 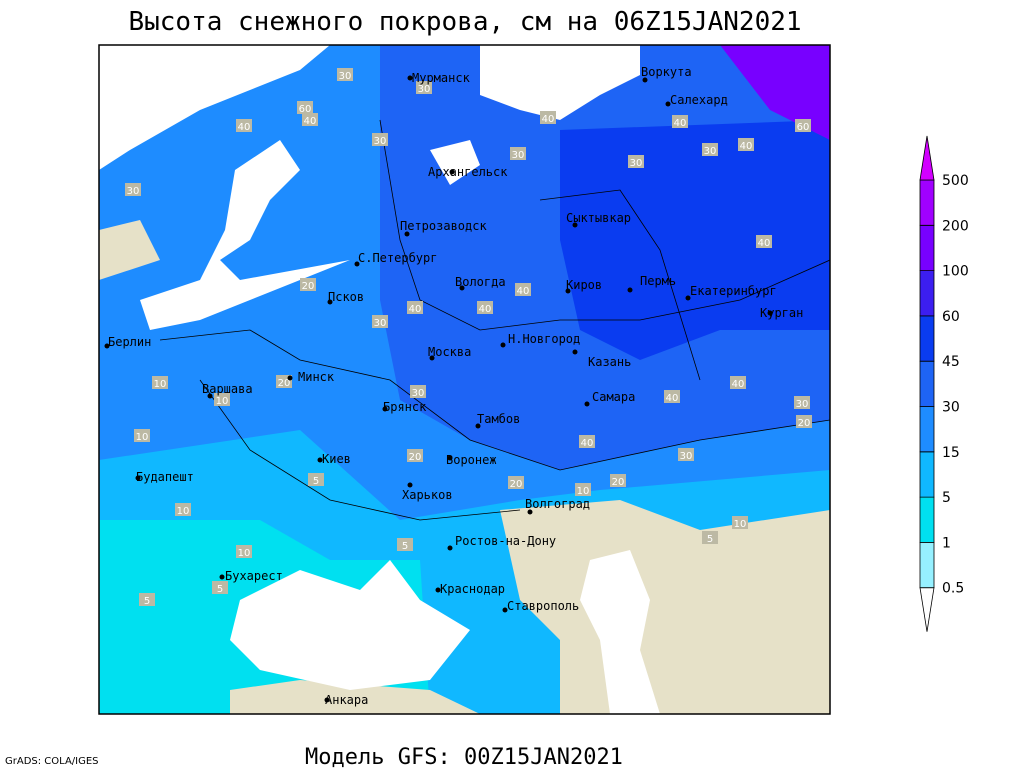 What do you see at coordinates (52, 761) in the screenshot?
I see `credit: GrADS: COLA/IGES` at bounding box center [52, 761].